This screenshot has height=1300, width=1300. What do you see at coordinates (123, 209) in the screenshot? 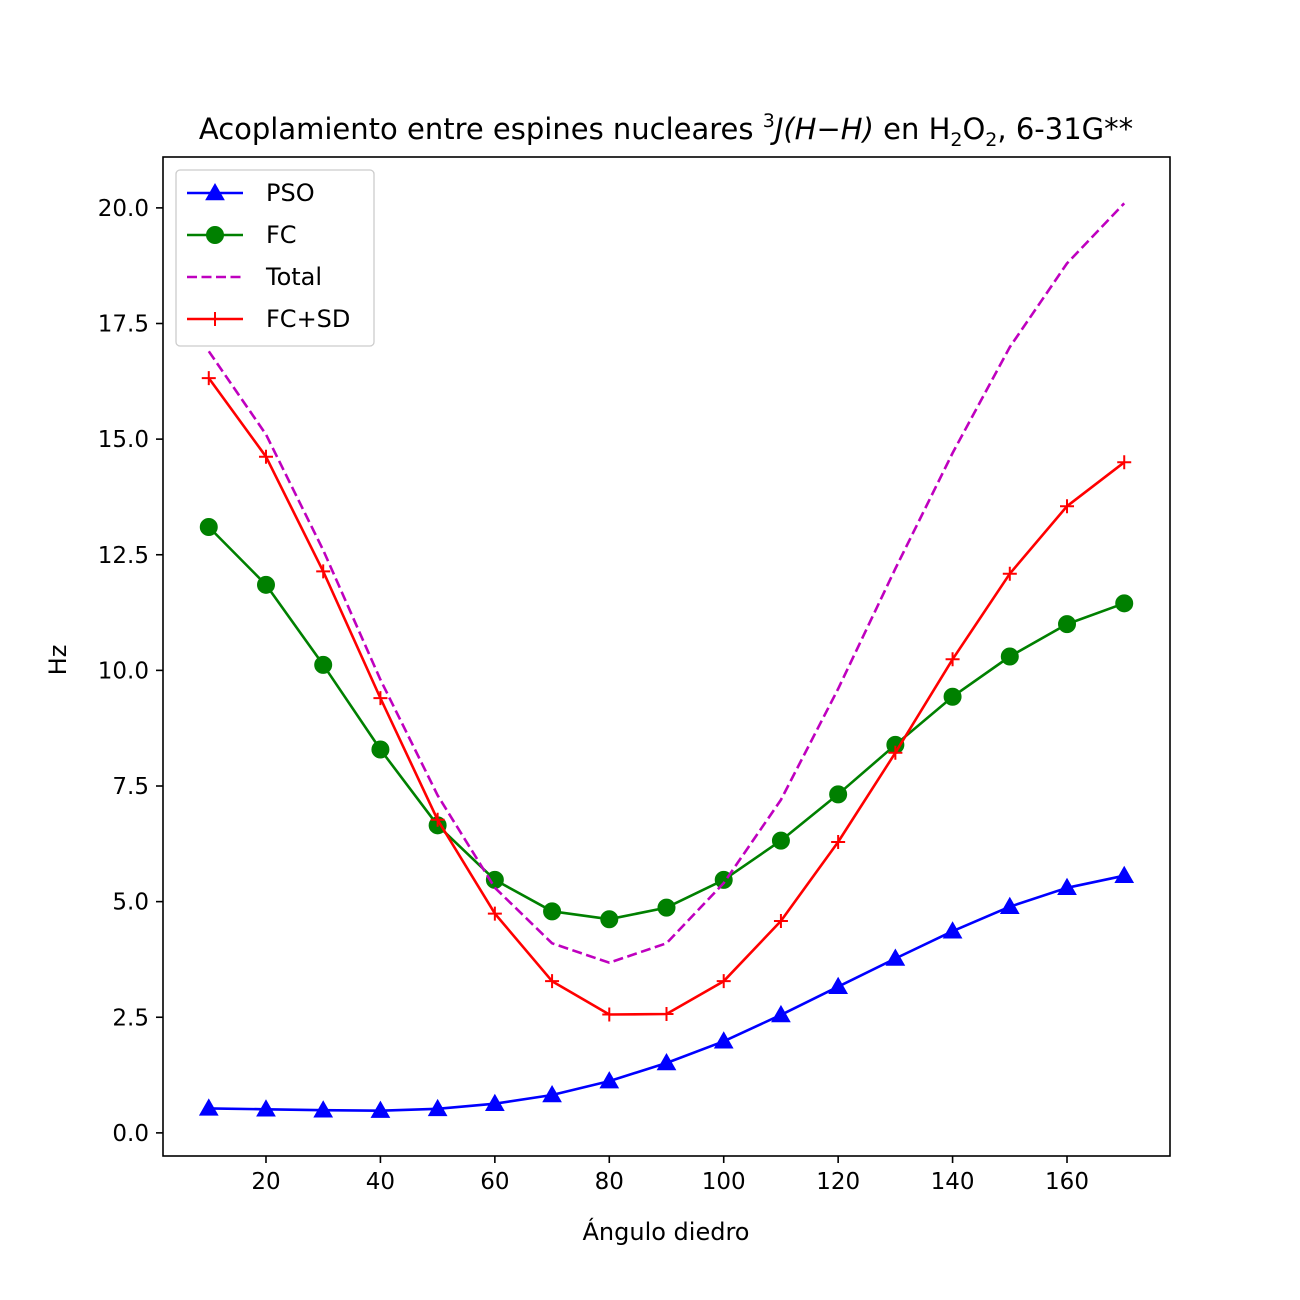
I see `y-tick-label: 20.0` at bounding box center [123, 209].